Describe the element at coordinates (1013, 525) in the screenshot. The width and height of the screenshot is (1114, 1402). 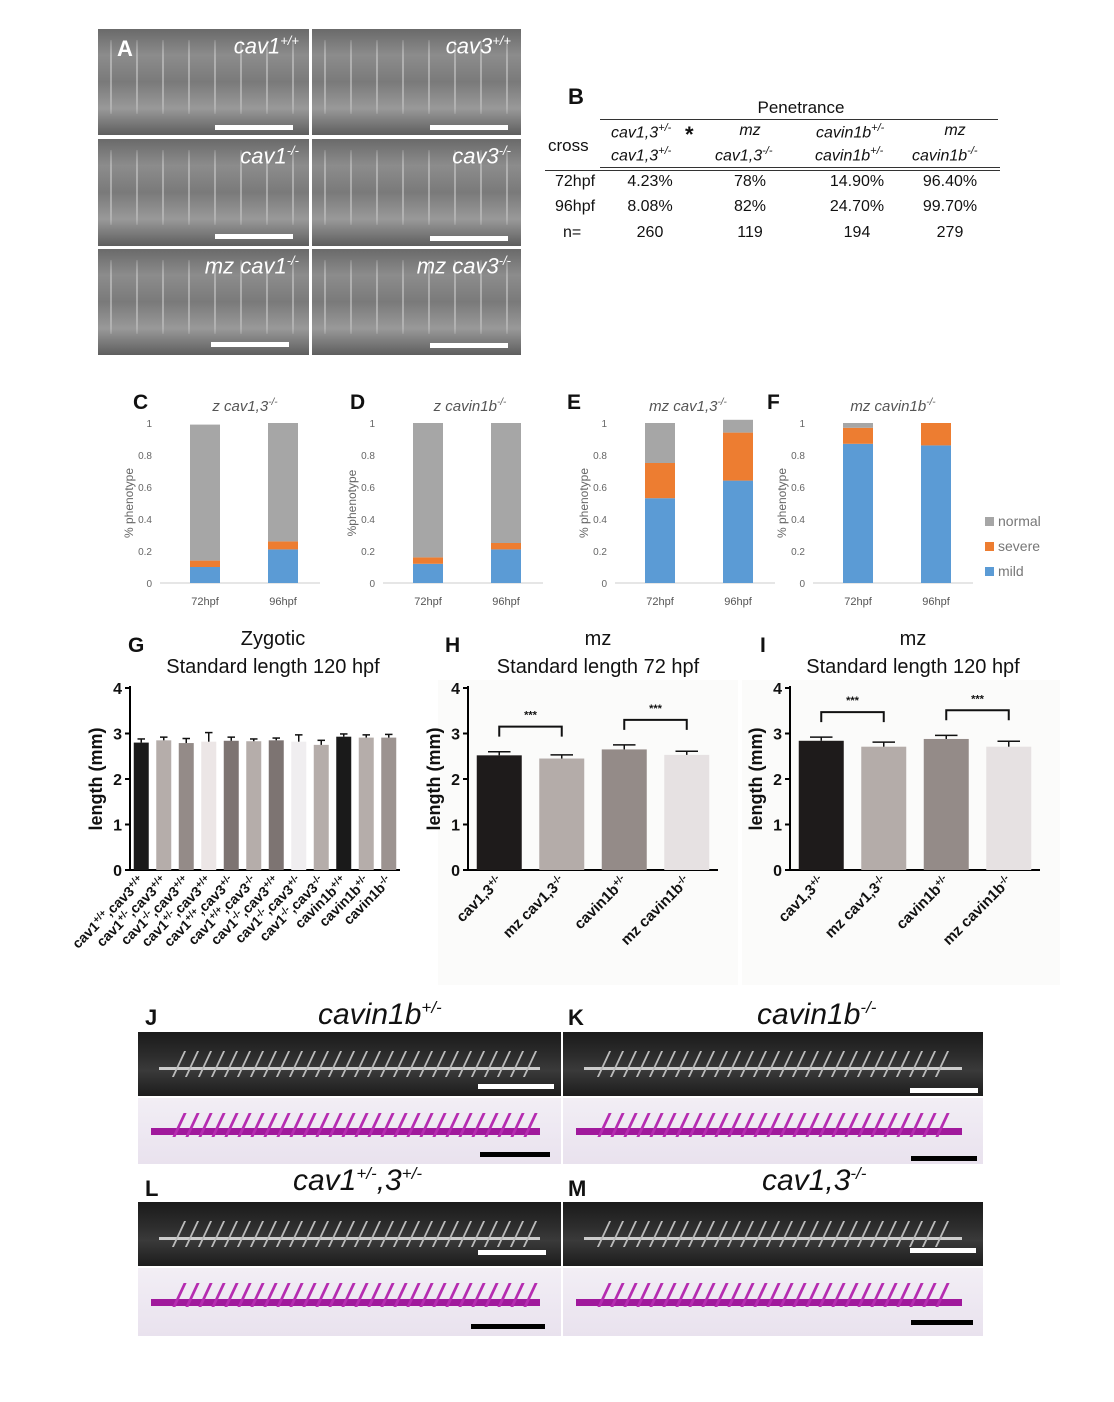
I see `legend-item-normal: normal` at that location.